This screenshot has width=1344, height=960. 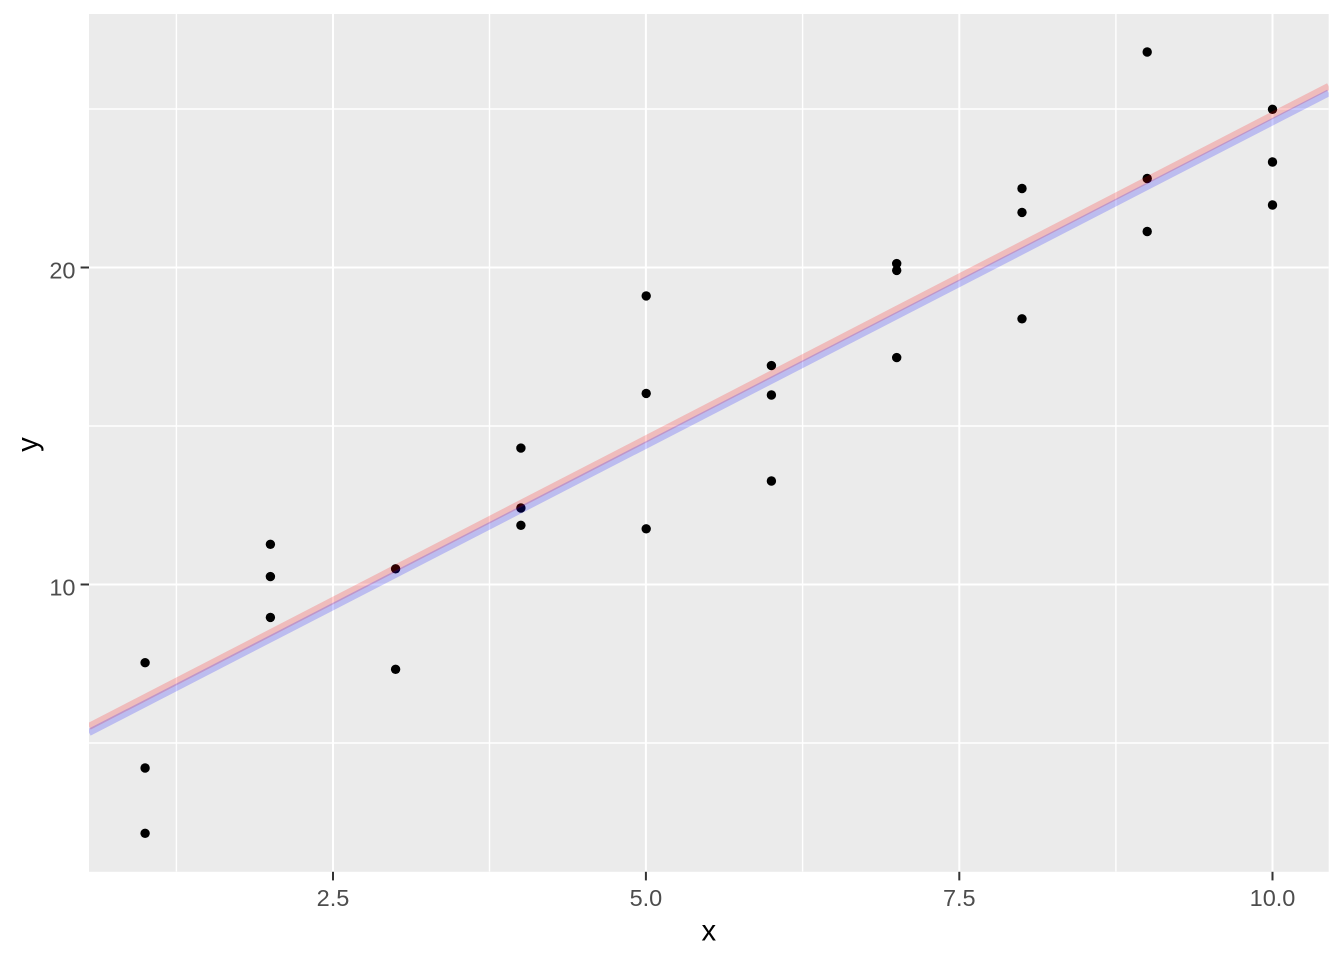 I want to click on svg-text: 10.0, so click(x=1273, y=898).